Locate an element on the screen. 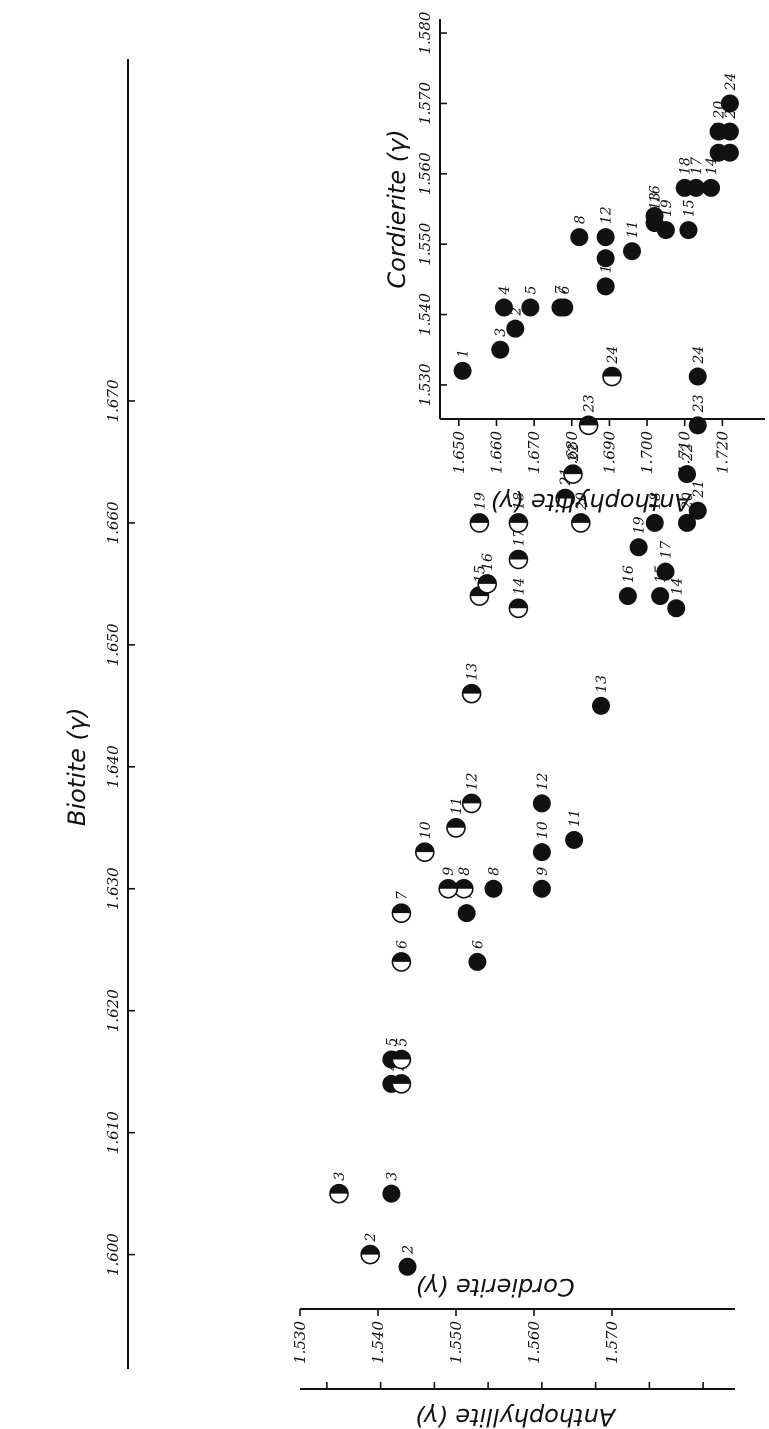 This screenshot has width=769, height=1429. point-label-cordierite-2: 2 is located at coordinates (371, 1238).